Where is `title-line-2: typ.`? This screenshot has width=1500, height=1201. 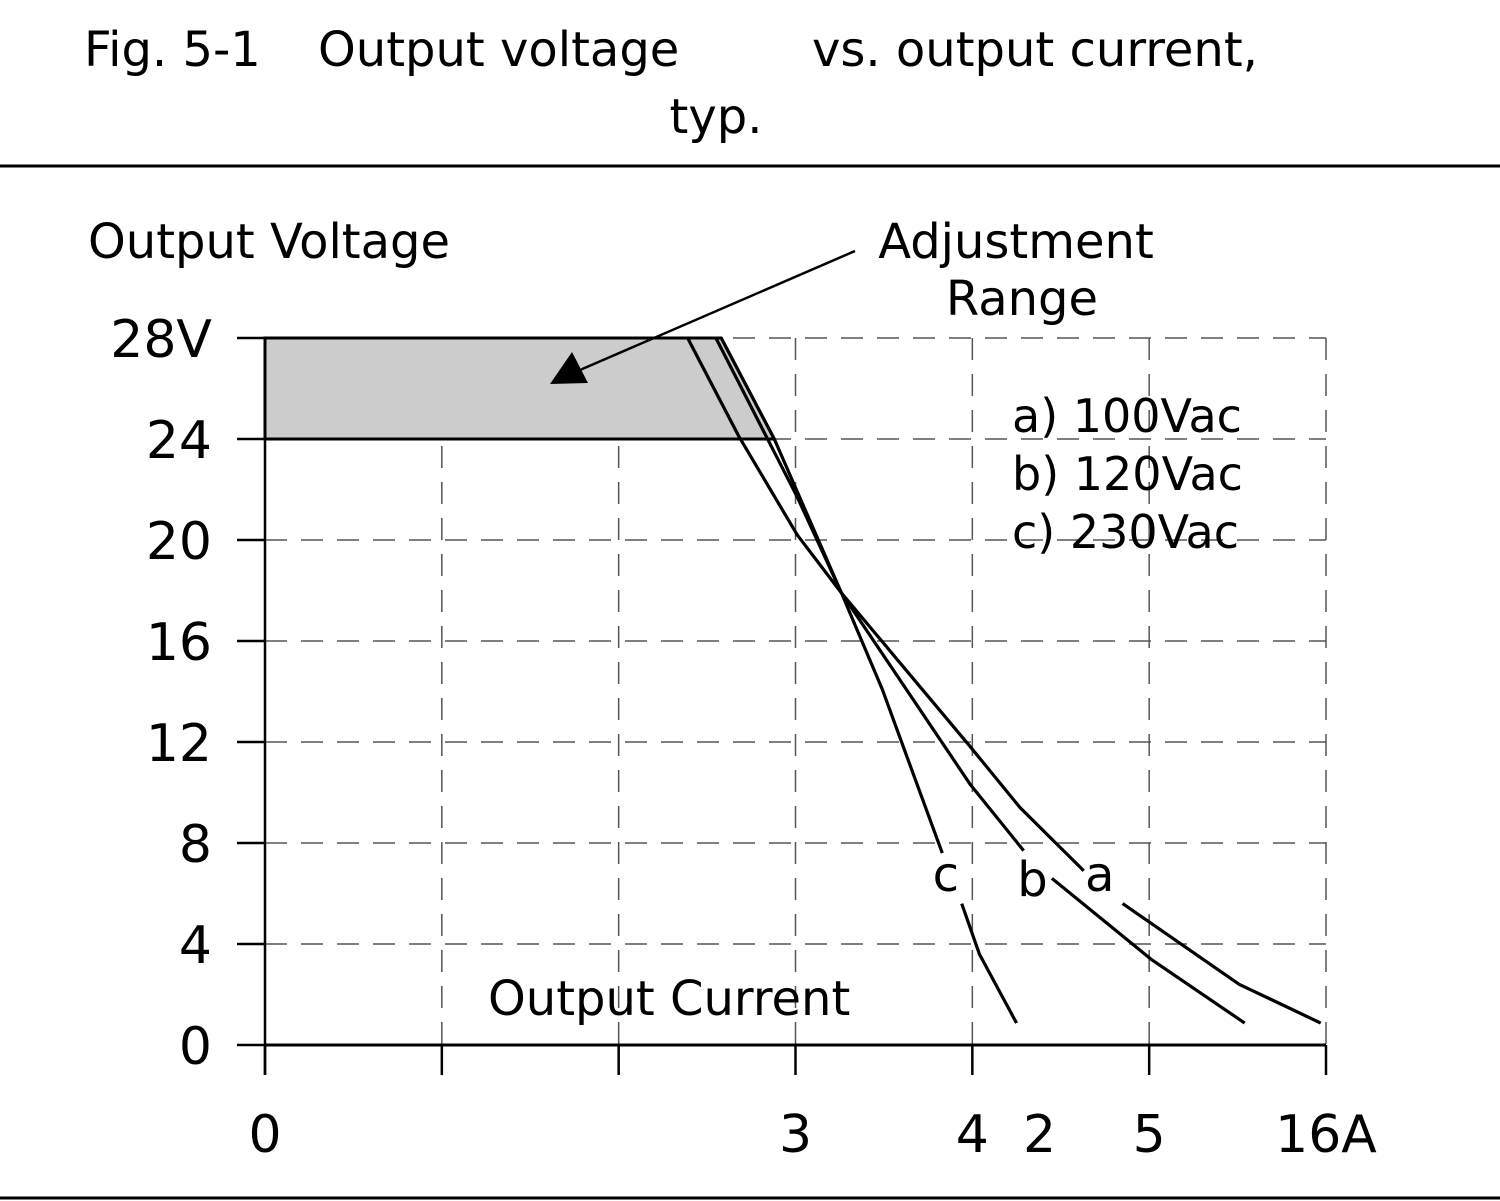 title-line-2: typ. is located at coordinates (716, 117).